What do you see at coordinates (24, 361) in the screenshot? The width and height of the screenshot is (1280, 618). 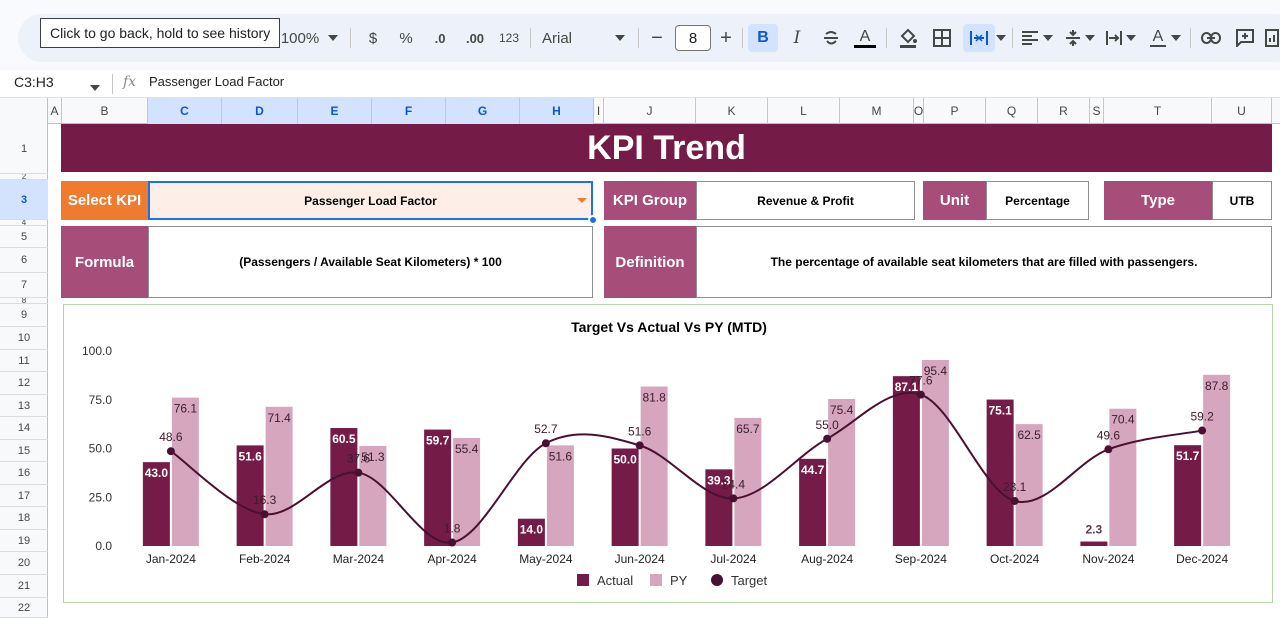 I see `row-header-11: 11` at bounding box center [24, 361].